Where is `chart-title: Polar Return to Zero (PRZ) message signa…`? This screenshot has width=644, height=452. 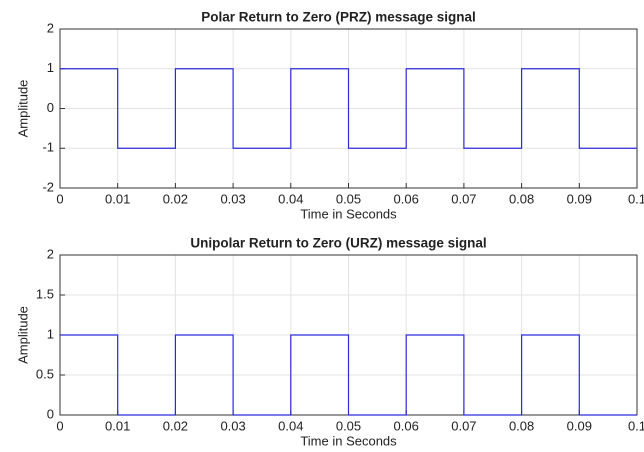 chart-title: Polar Return to Zero (PRZ) message signa… is located at coordinates (338, 17).